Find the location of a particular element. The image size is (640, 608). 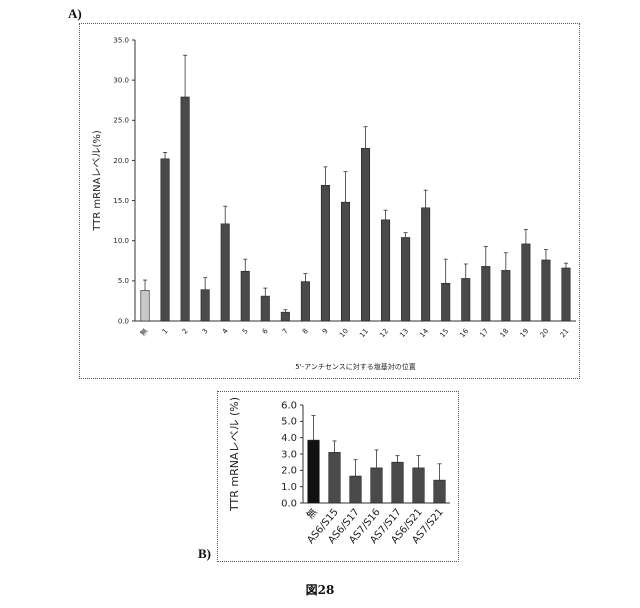

x-tick-label: 12 is located at coordinates (384, 333).